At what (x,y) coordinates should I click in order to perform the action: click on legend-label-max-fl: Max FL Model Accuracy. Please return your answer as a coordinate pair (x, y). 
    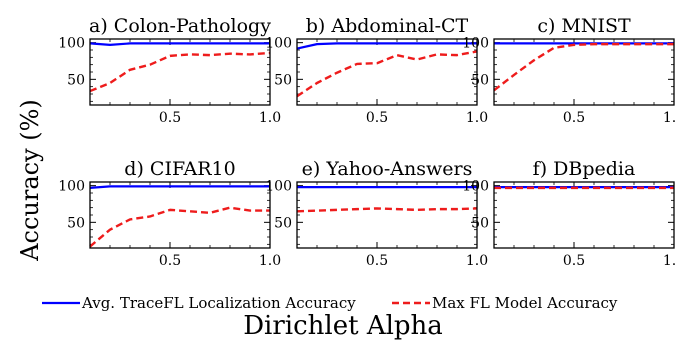
    Looking at the image, I should click on (525, 303).